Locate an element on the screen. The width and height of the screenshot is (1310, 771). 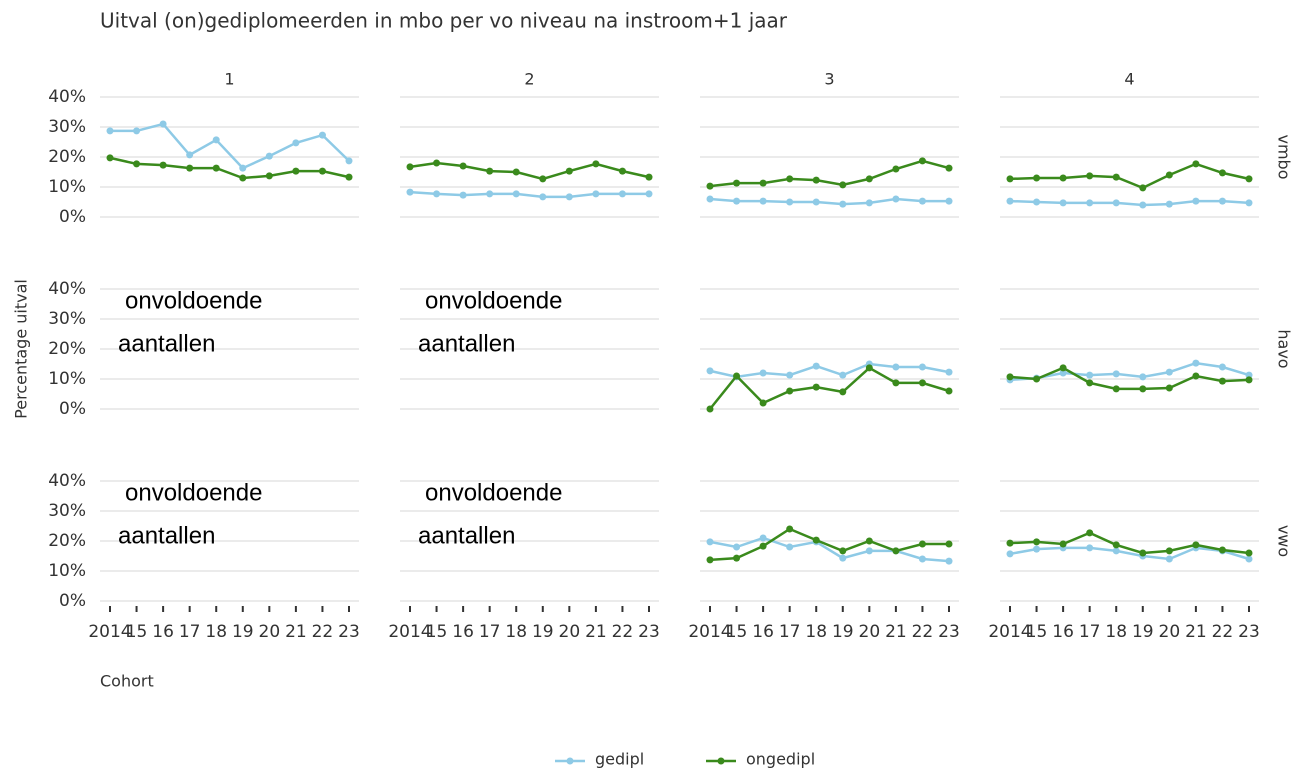
x-tick-label: 22 is located at coordinates (623, 632).